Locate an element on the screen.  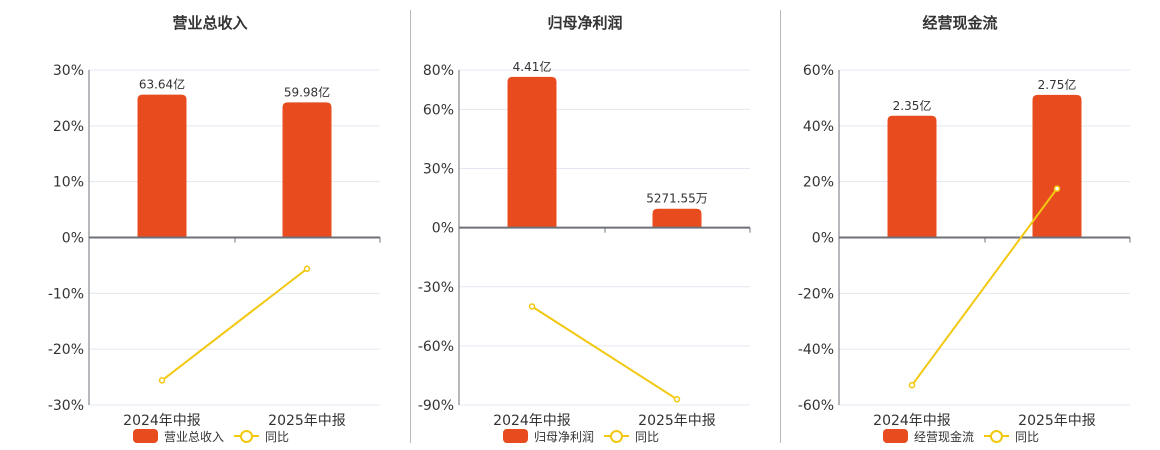
y-tick-label: -10% is located at coordinates (66, 294).